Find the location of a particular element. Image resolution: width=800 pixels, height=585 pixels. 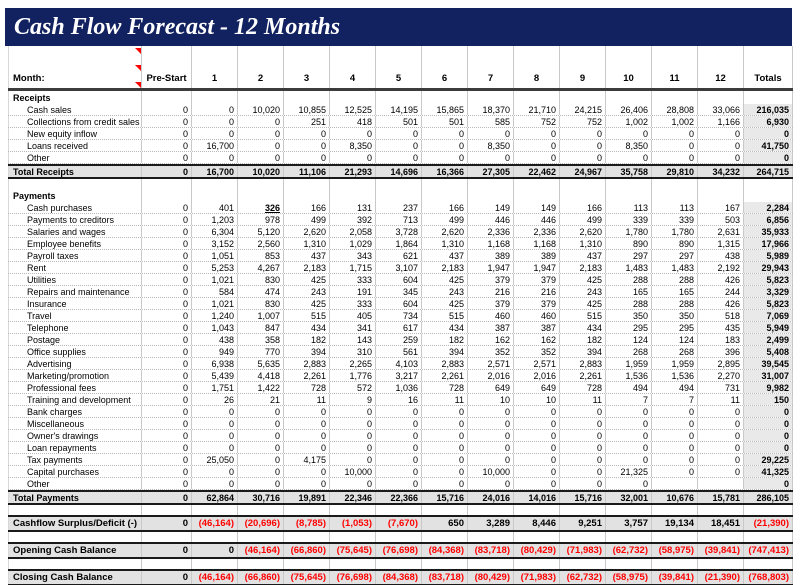

cell: 650 is located at coordinates (445, 523).